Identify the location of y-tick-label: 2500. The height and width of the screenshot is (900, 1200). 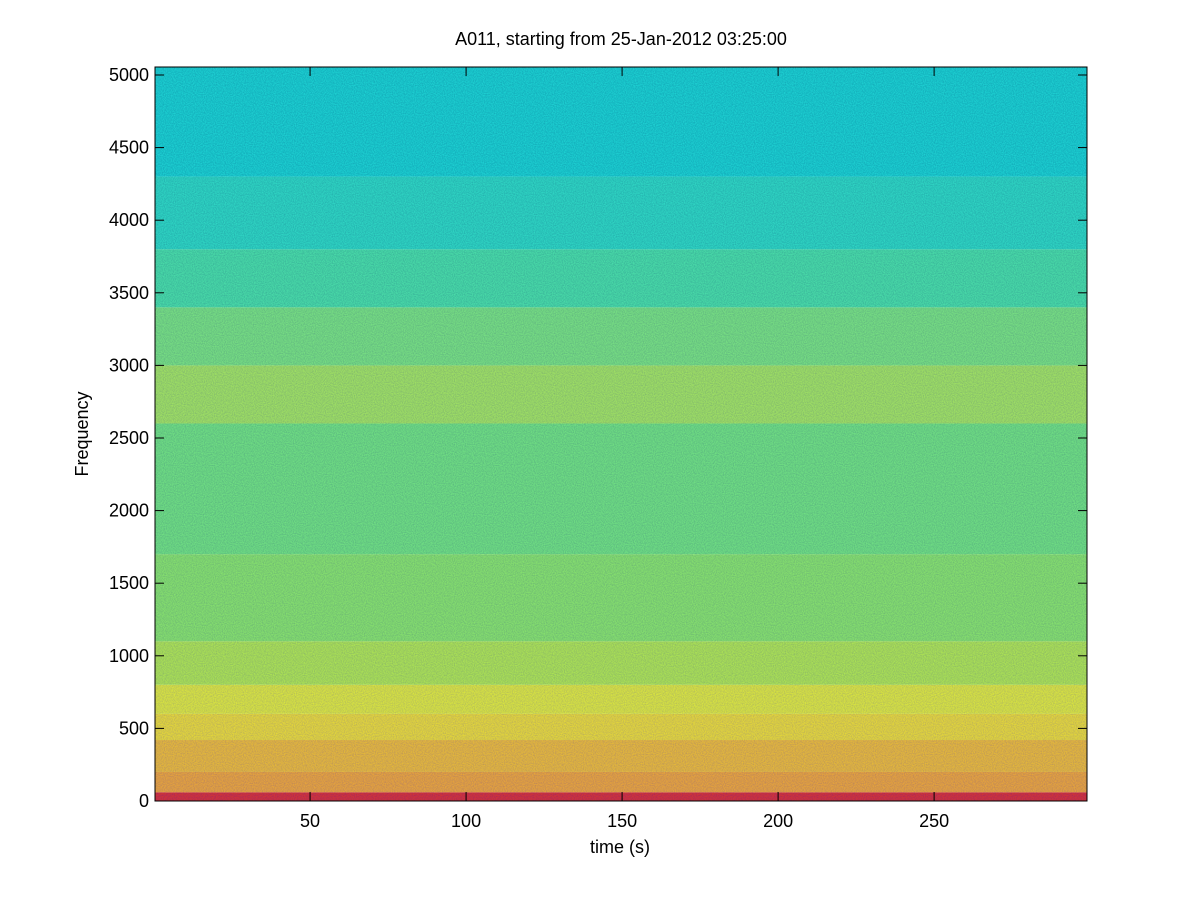
(129, 438).